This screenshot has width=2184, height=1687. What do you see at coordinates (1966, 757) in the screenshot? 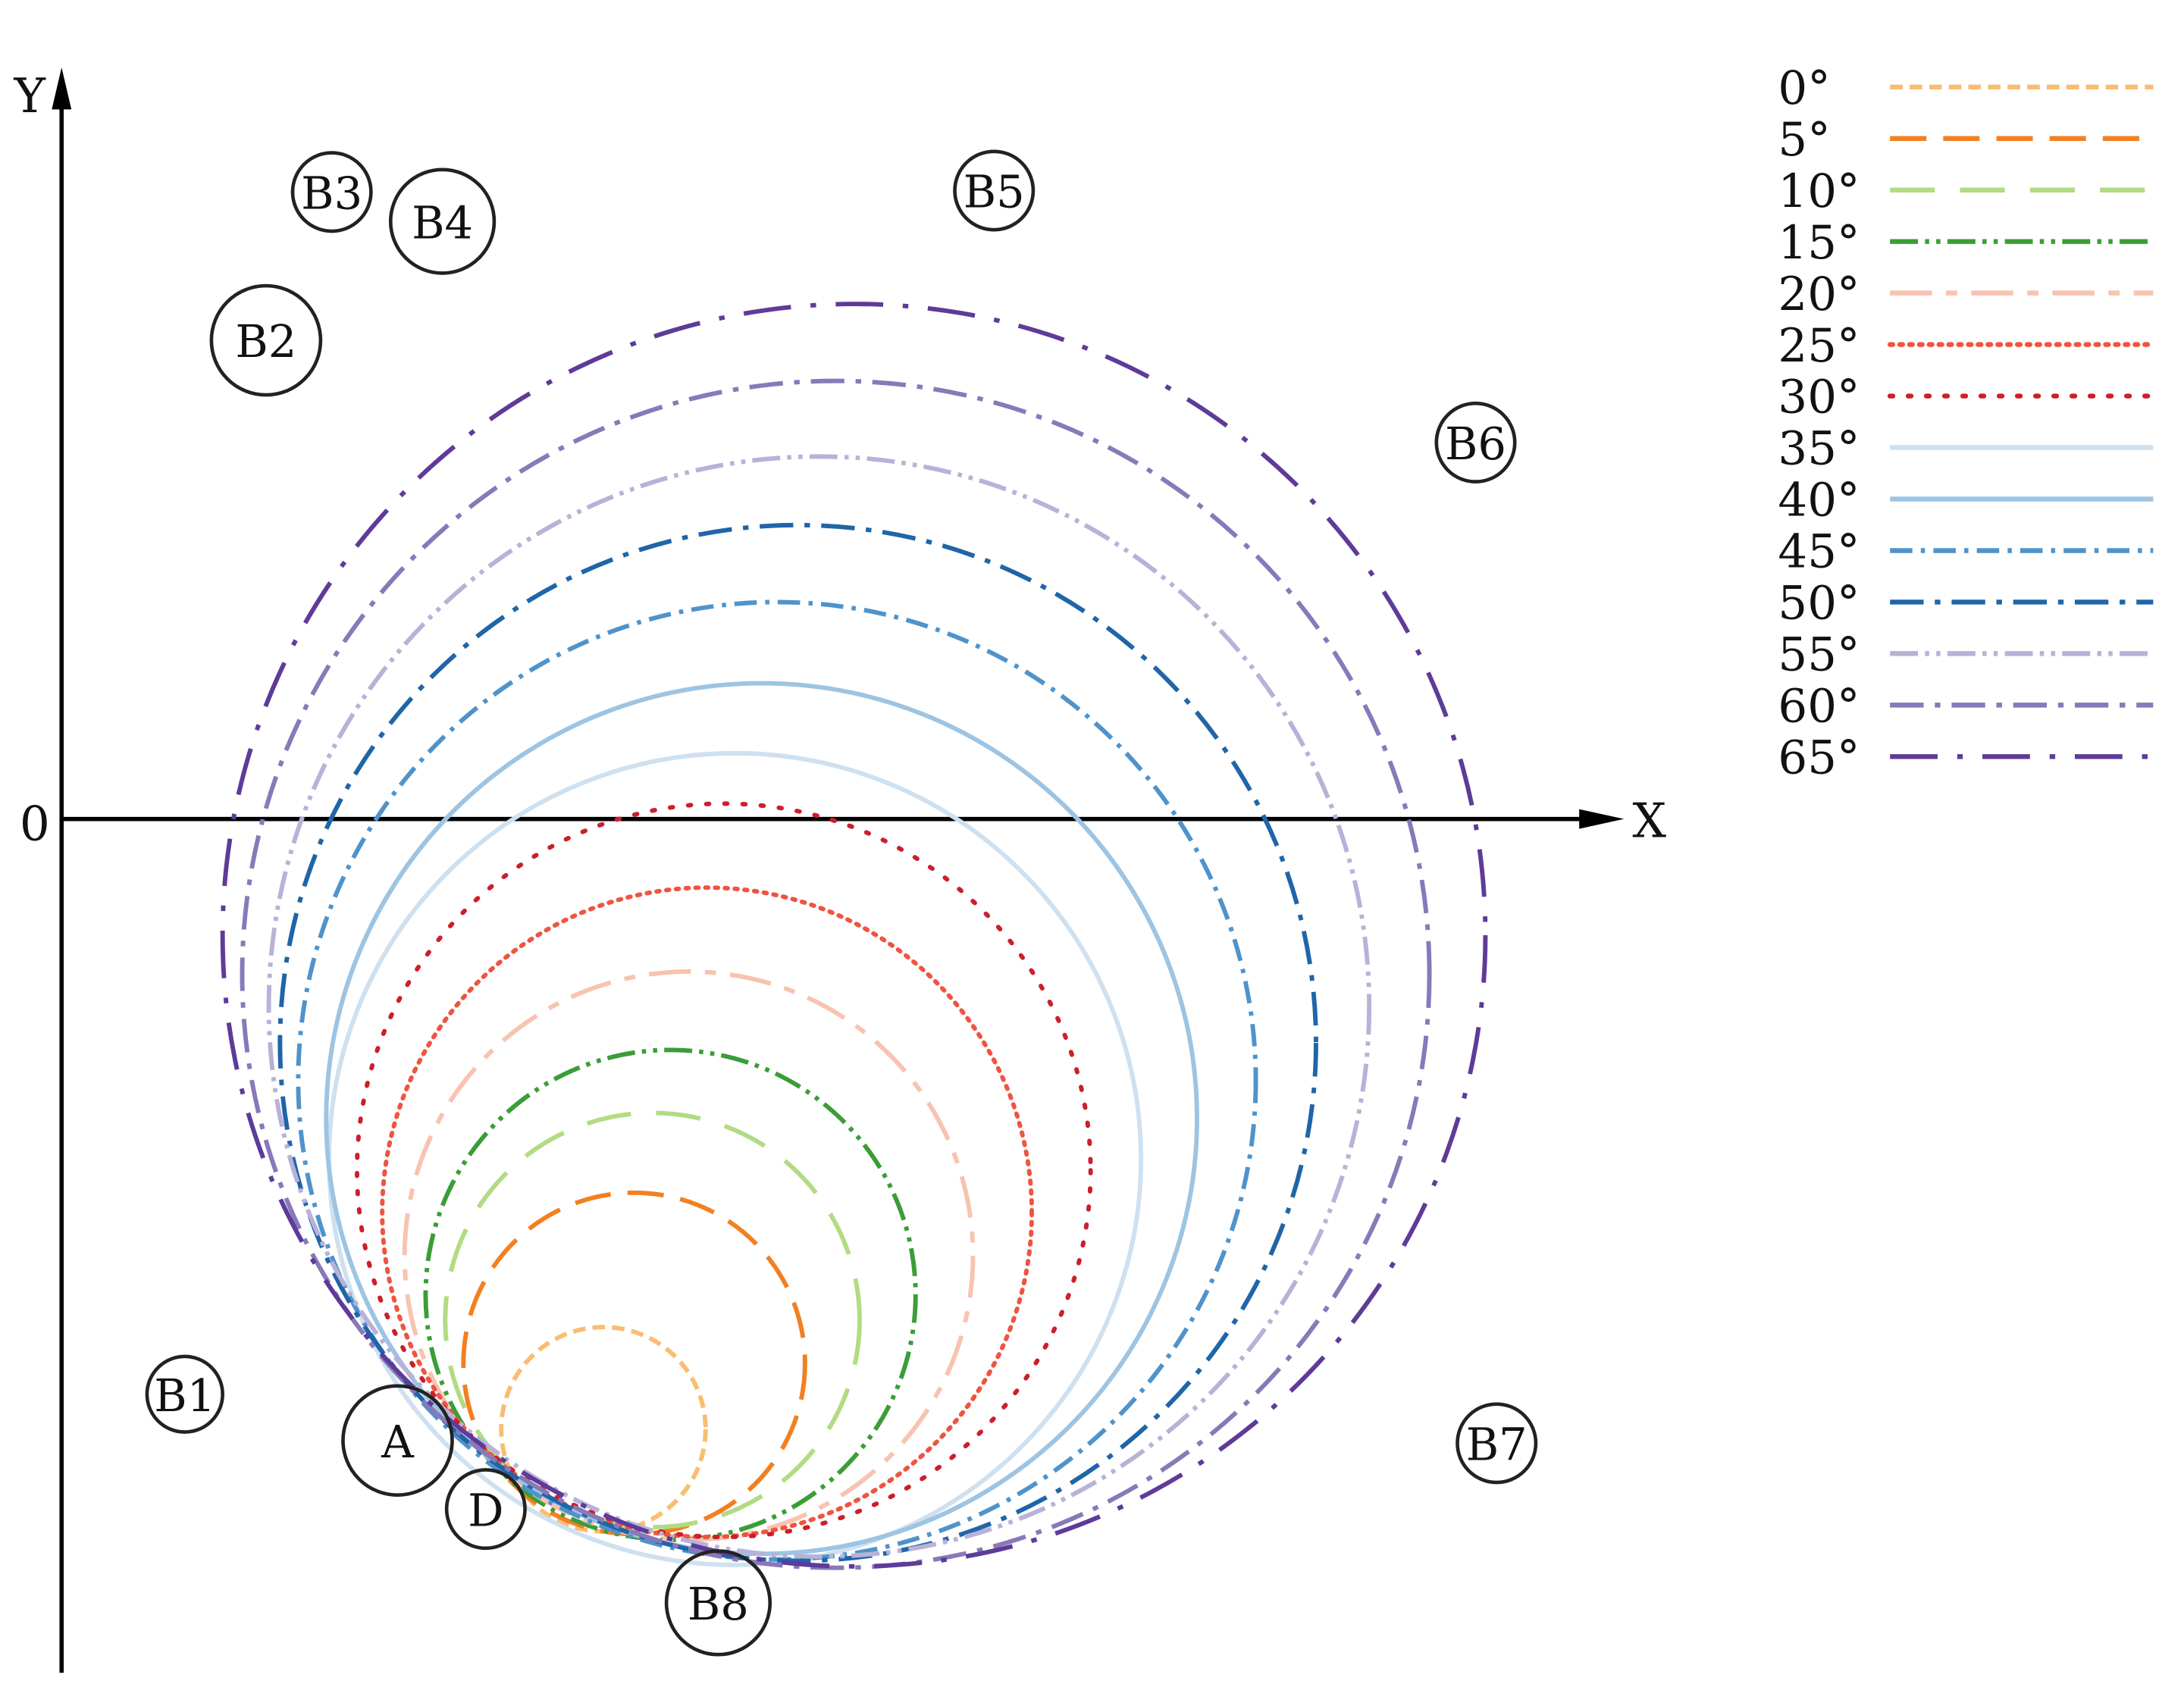
I see `legend-entry: 65°` at bounding box center [1966, 757].